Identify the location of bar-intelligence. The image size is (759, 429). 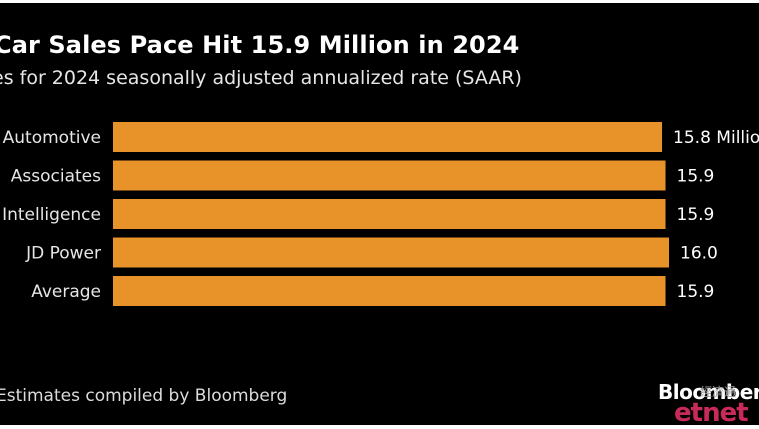
(389, 214).